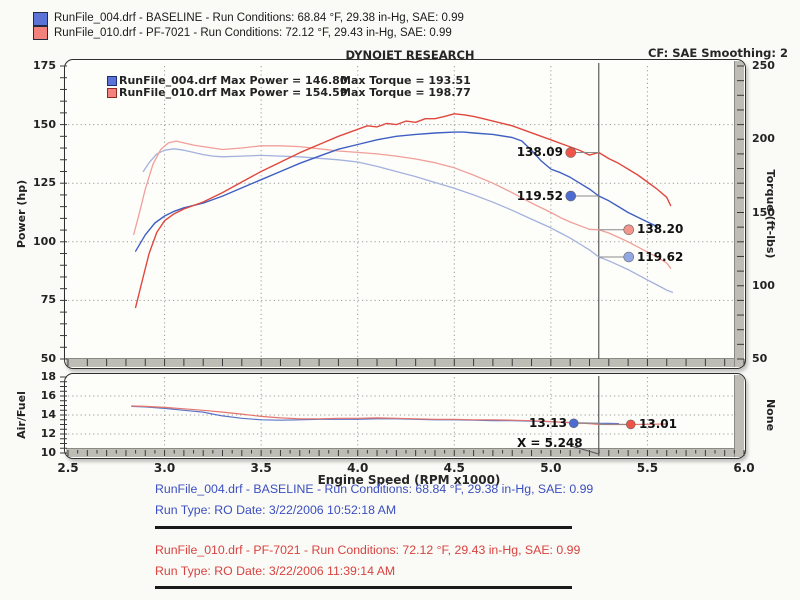 Image resolution: width=800 pixels, height=600 pixels. Describe the element at coordinates (770, 415) in the screenshot. I see `afr-right-axis-title: None` at that location.